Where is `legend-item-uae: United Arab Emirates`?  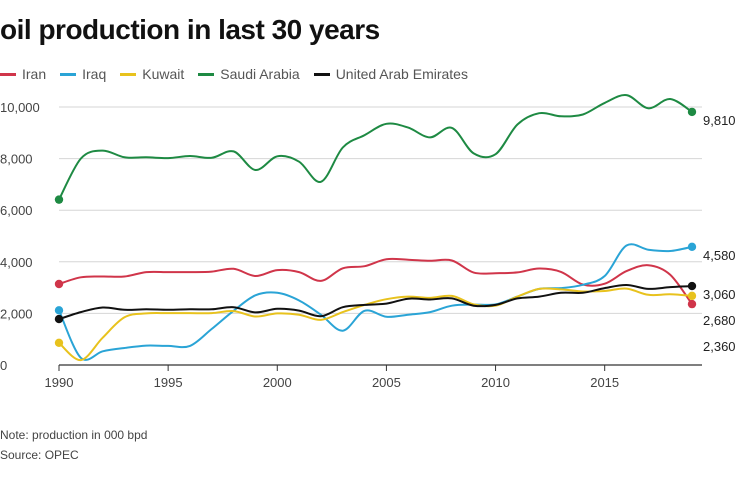 legend-item-uae: United Arab Emirates is located at coordinates (390, 74).